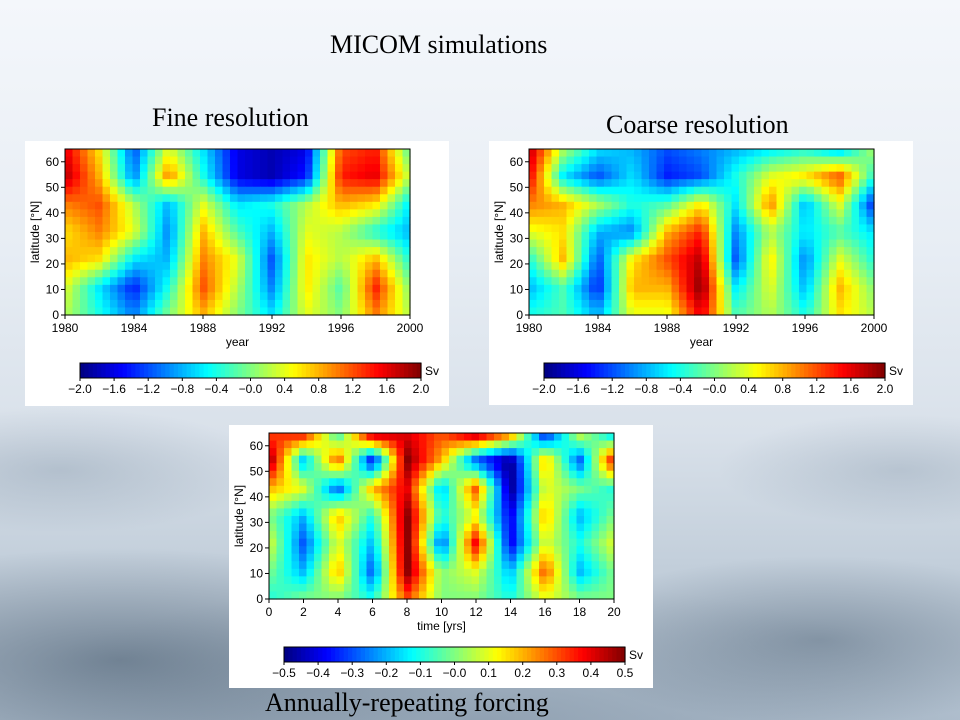  Describe the element at coordinates (80, 389) in the screenshot. I see `colorbar-tick-label: −2.0` at that location.